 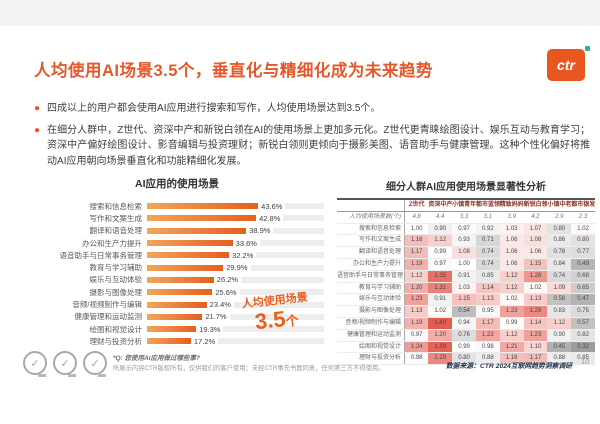 What do you see at coordinates (416, 323) in the screenshot?
I see `heatmap-cell: 1.19` at bounding box center [416, 323].